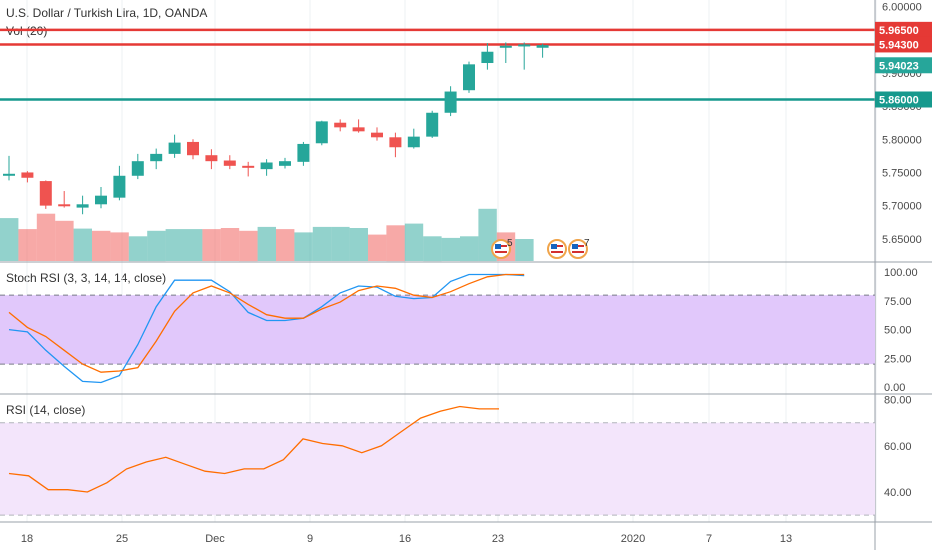  What do you see at coordinates (215, 539) in the screenshot?
I see `date-tick-label: Dec` at bounding box center [215, 539].